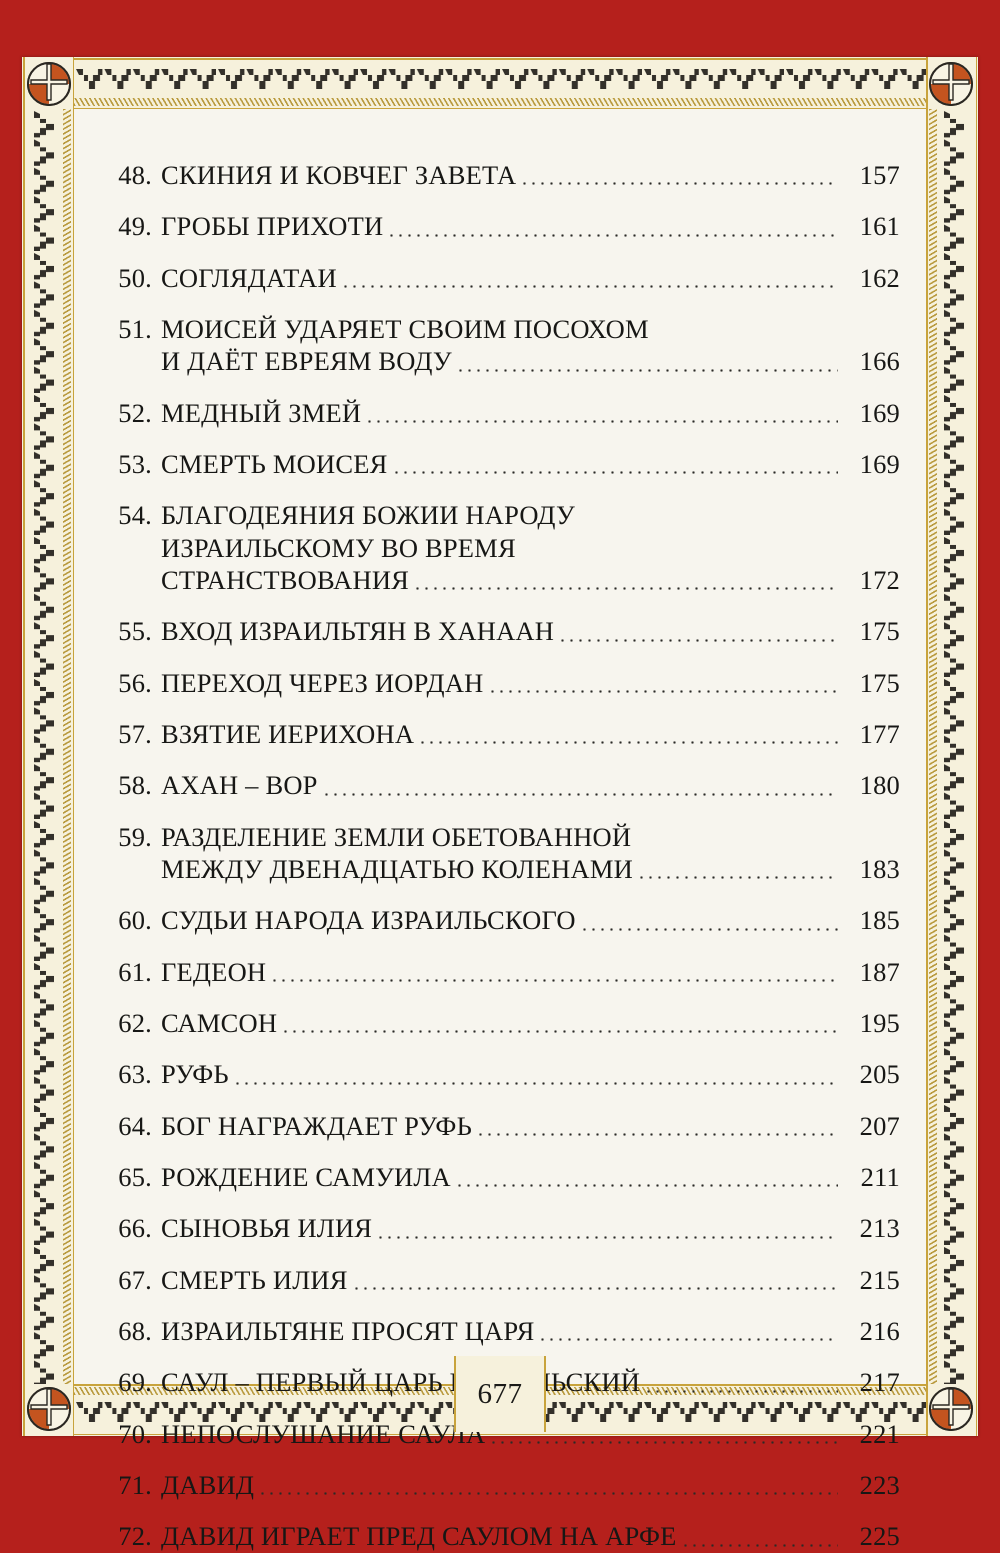 The image size is (1000, 1553). What do you see at coordinates (500, 278) in the screenshot?
I see `toc-entry: 50. СОГЛЯДАТАИ 162` at bounding box center [500, 278].